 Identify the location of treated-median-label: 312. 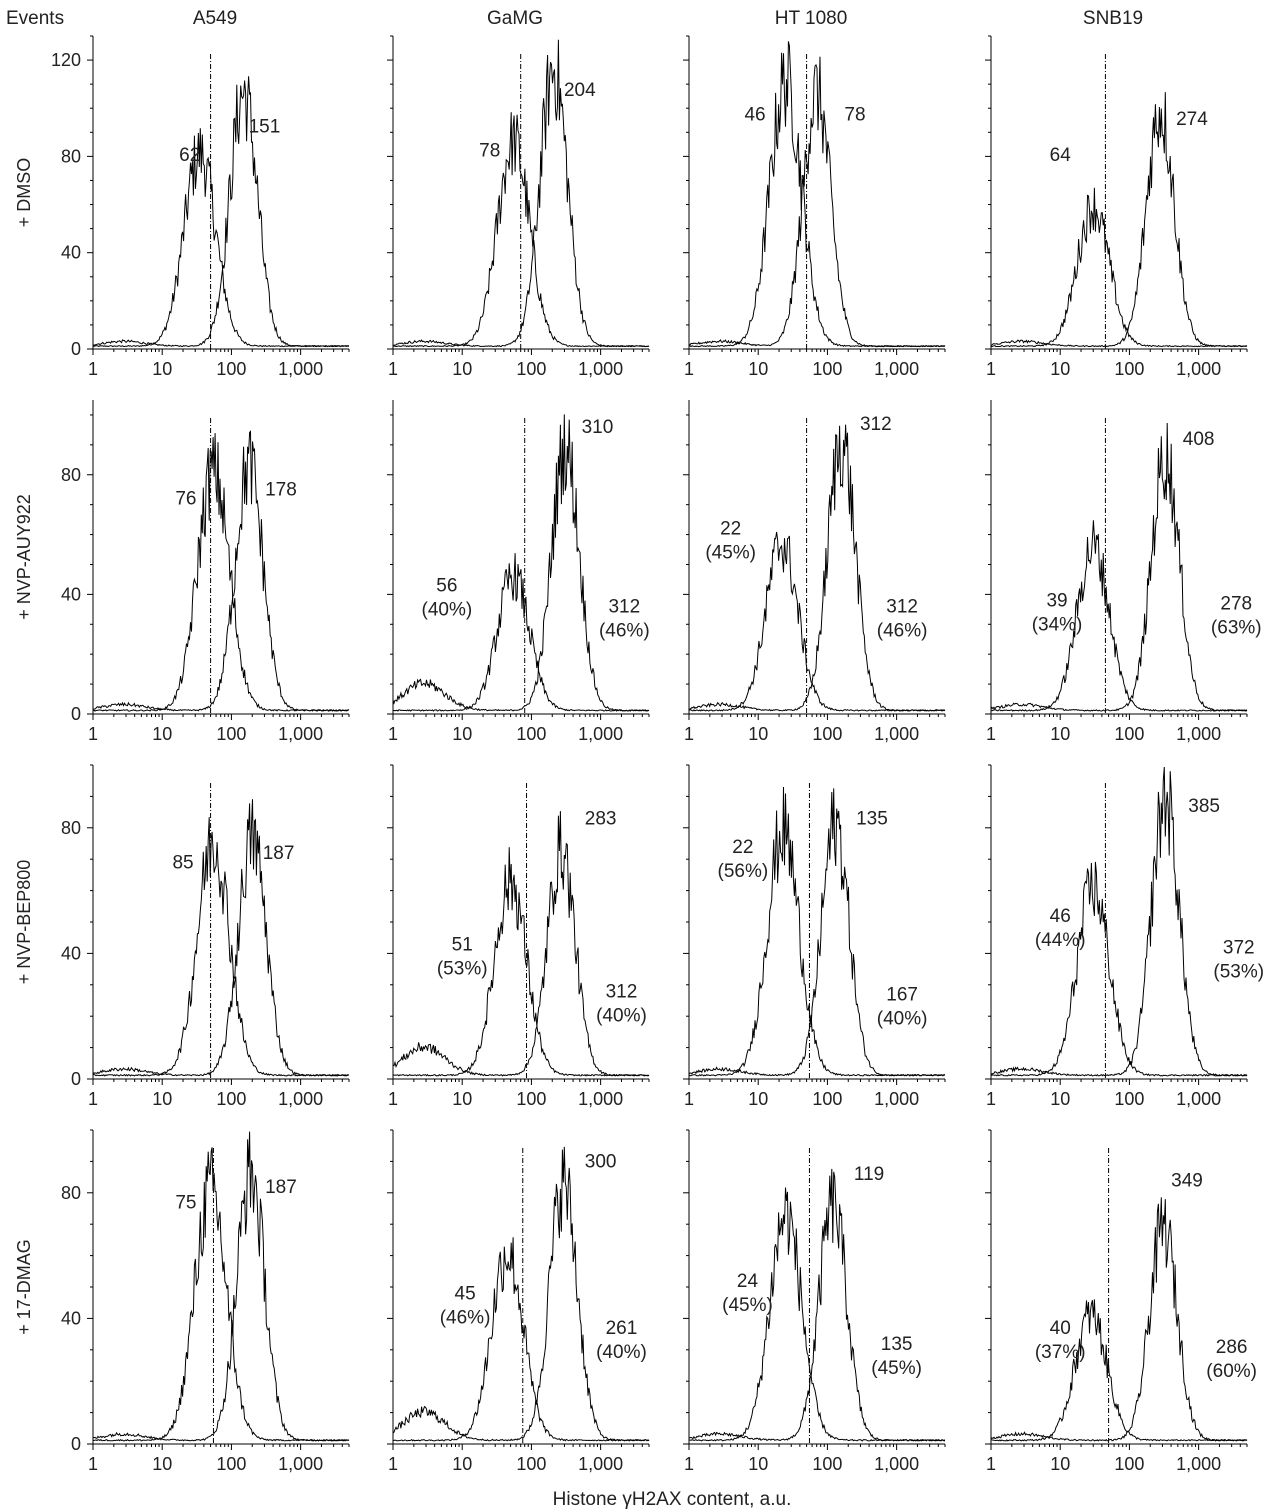
(876, 424).